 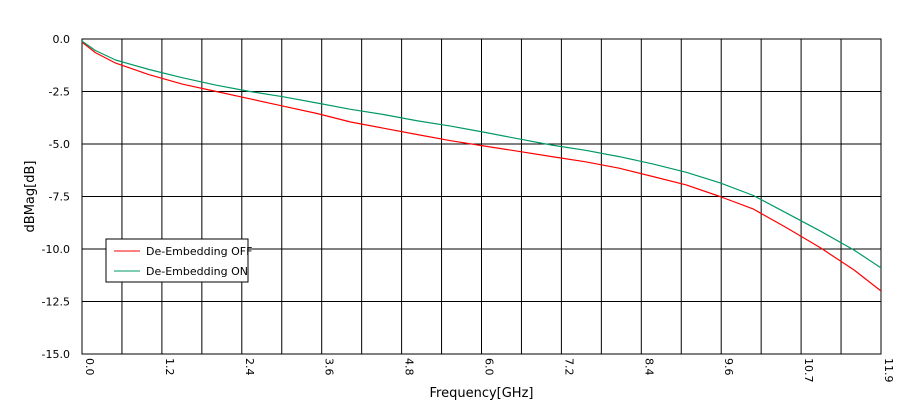 I want to click on x-axis-label: Frequency[GHz], so click(x=482, y=393).